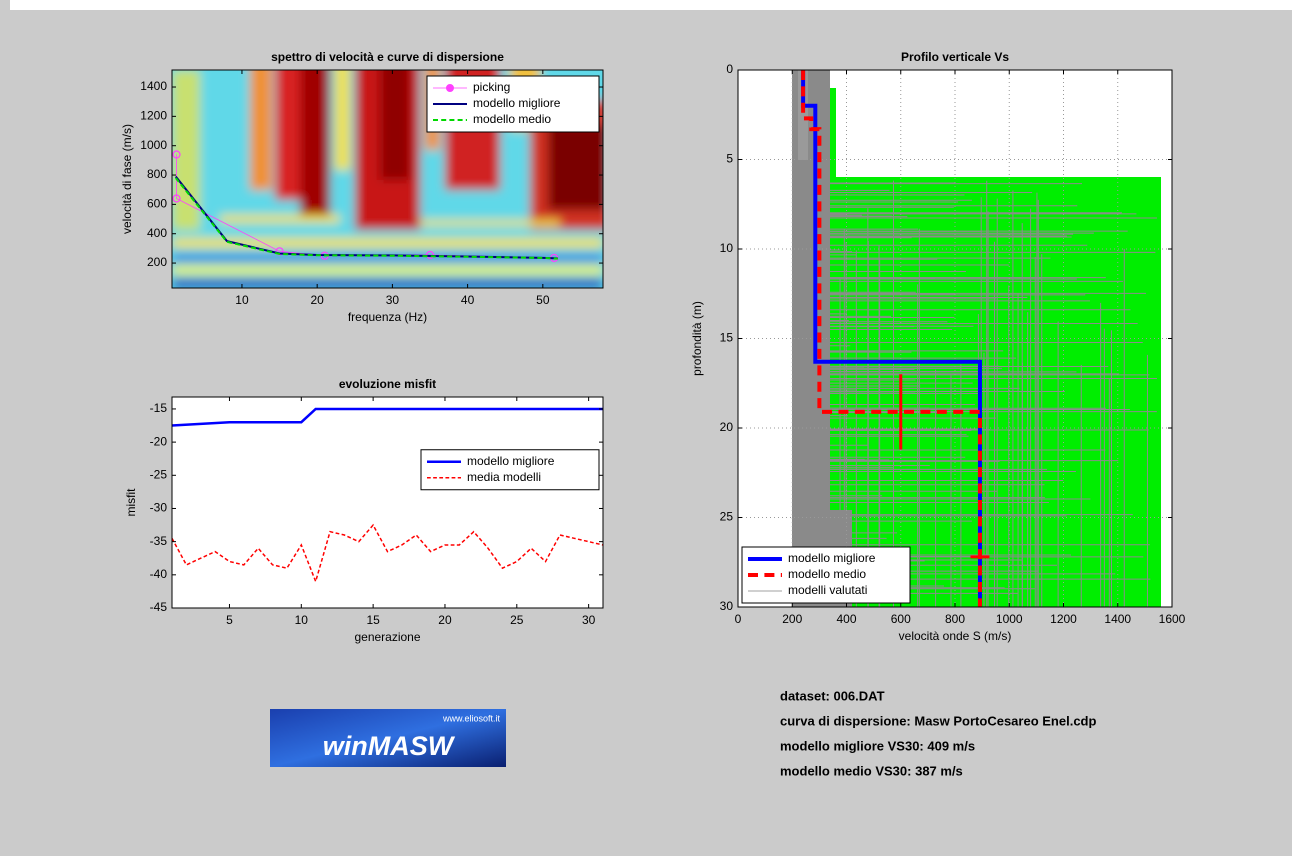  What do you see at coordinates (159, 408) in the screenshot?
I see `y-tick-label: -15` at bounding box center [159, 408].